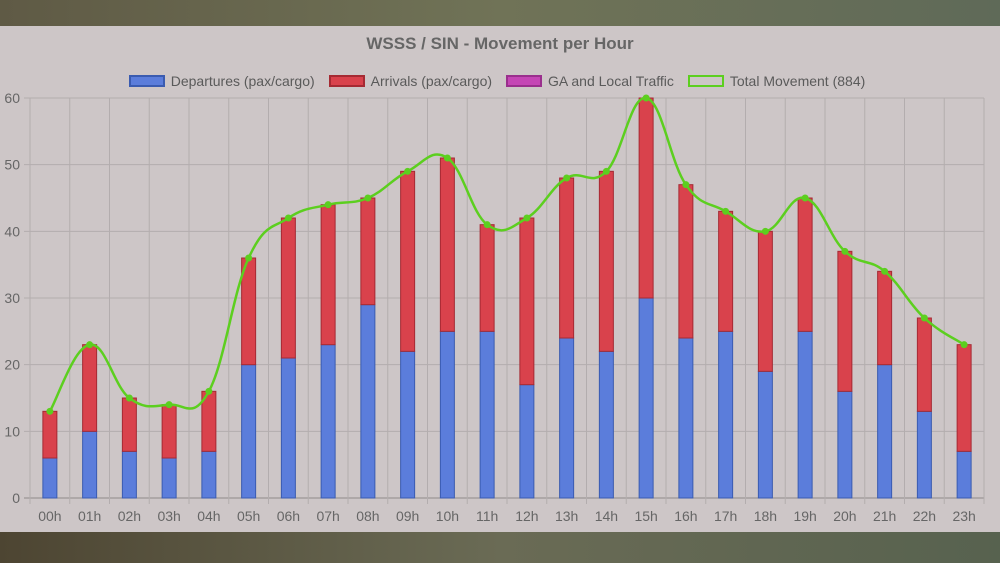 This screenshot has width=1000, height=563. What do you see at coordinates (500, 547) in the screenshot?
I see `background-bottom-strip` at bounding box center [500, 547].